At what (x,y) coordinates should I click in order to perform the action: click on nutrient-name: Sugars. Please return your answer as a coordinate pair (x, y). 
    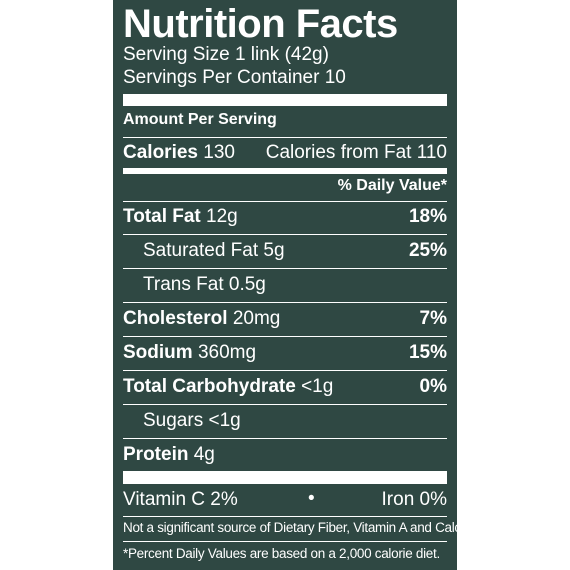
    Looking at the image, I should click on (173, 420).